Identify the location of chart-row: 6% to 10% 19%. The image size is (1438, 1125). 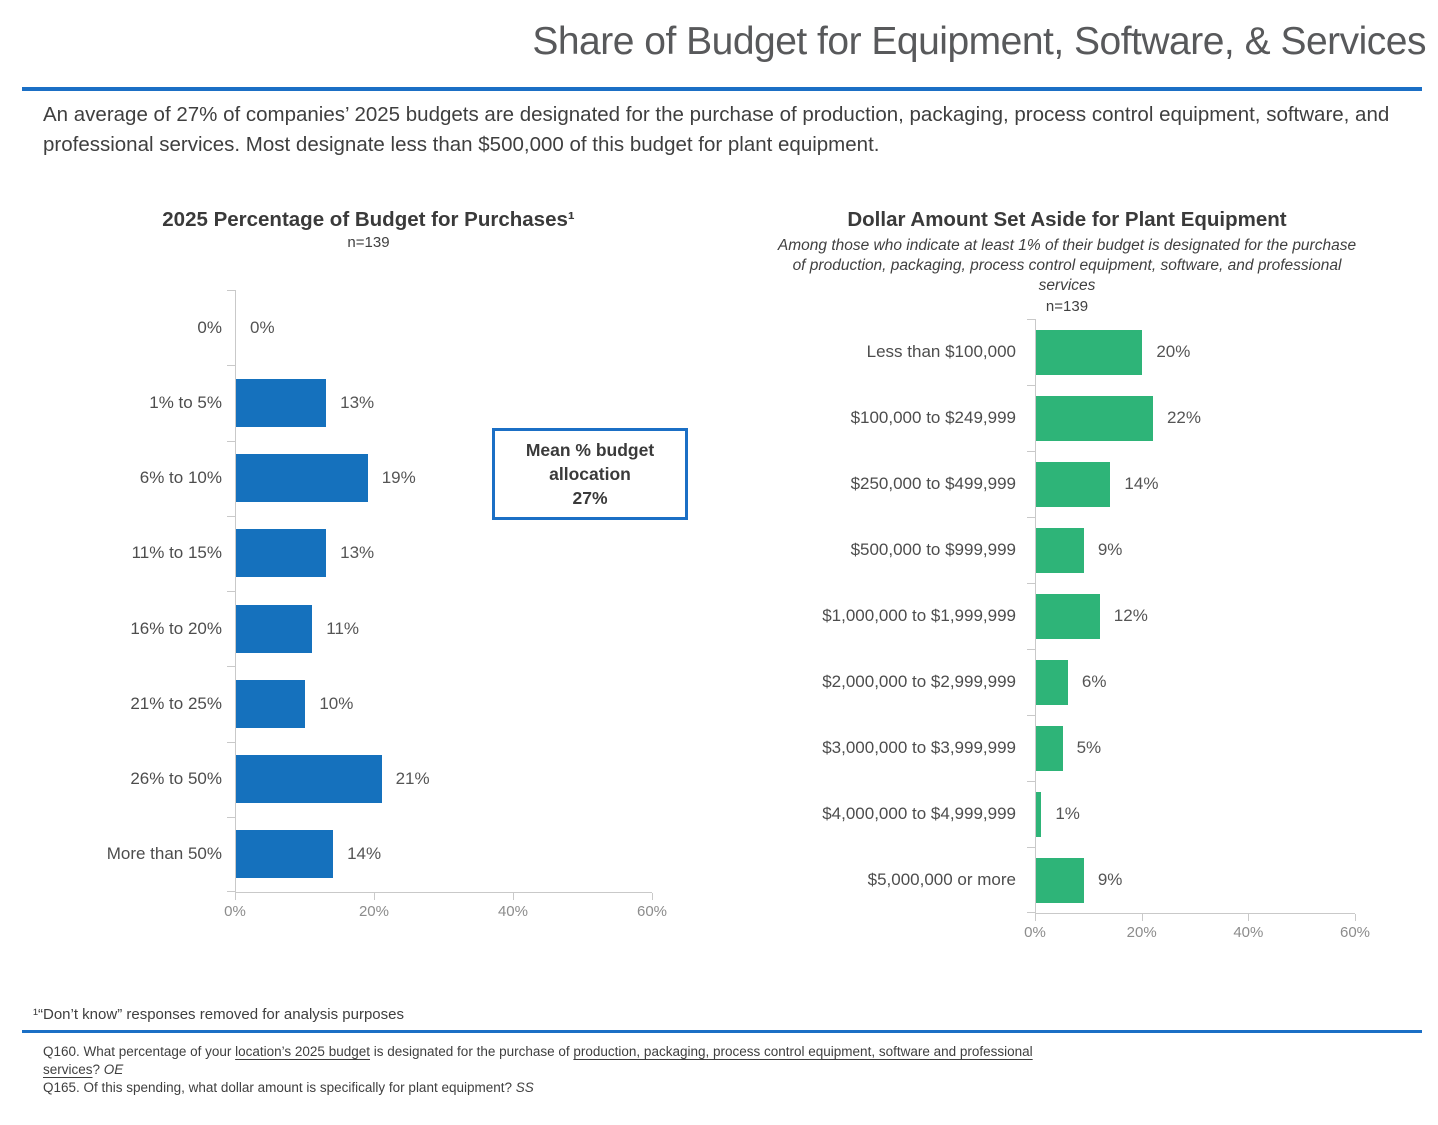
(368, 478).